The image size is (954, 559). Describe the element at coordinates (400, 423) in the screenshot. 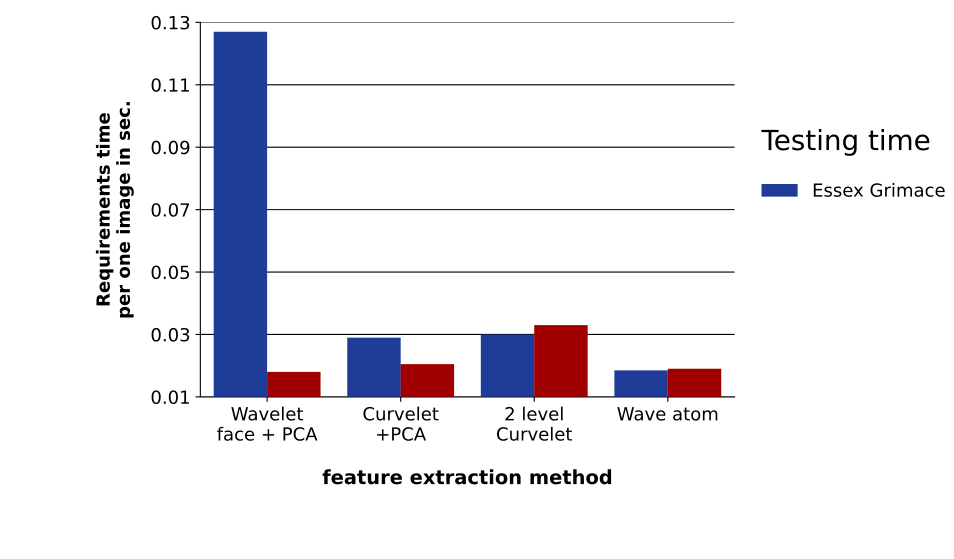

I see `x-tick-label: Curvelet +PCA` at that location.